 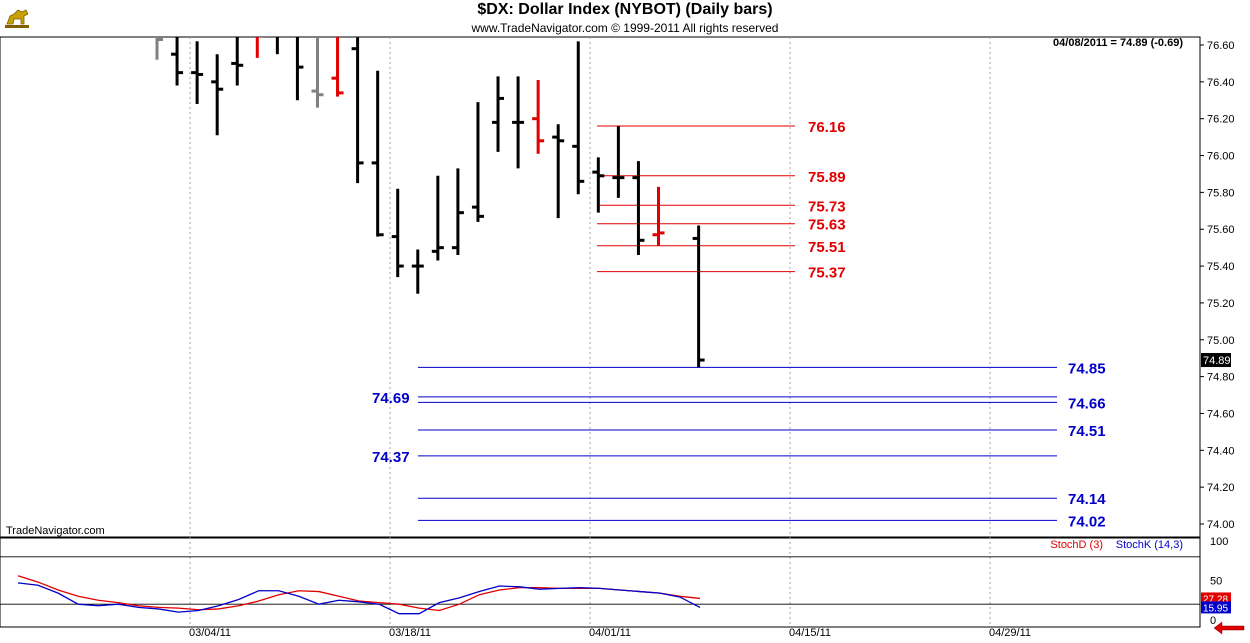 What do you see at coordinates (1229, 628) in the screenshot?
I see `scroll-left-arrow-icon` at bounding box center [1229, 628].